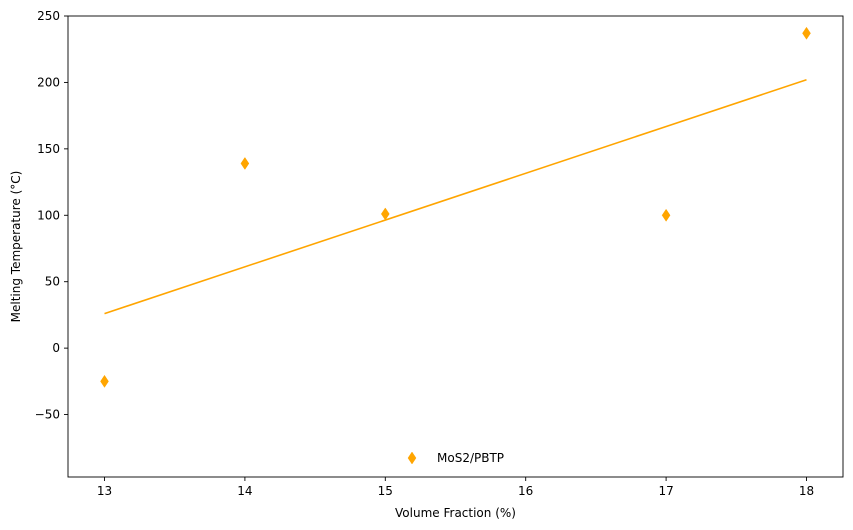 This screenshot has width=853, height=530. Describe the element at coordinates (48, 16) in the screenshot. I see `y-tick-label: 250` at that location.